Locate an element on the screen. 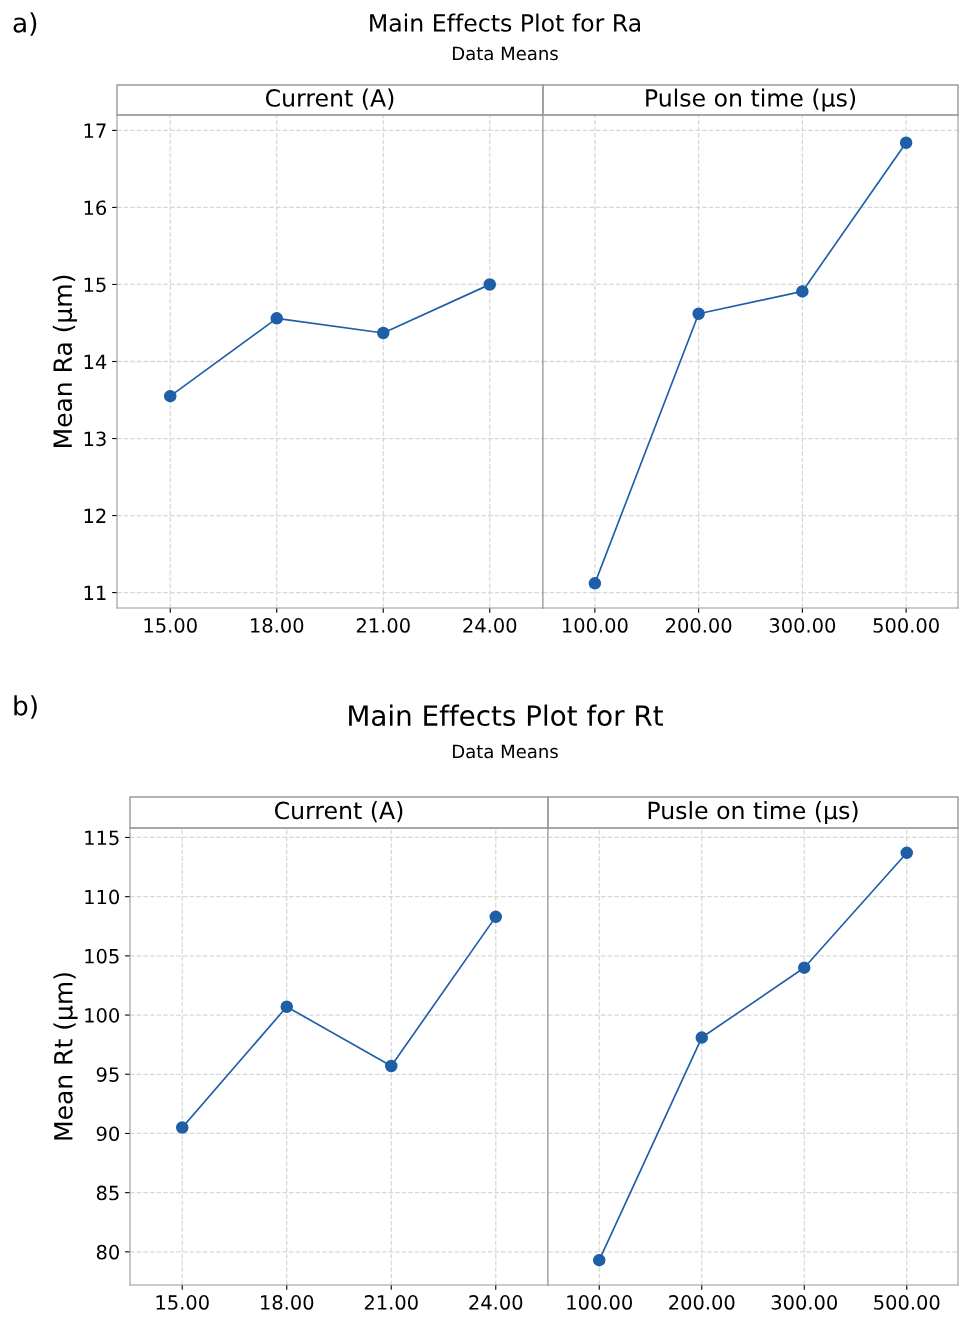  y-tick-label: 17 is located at coordinates (95, 130).